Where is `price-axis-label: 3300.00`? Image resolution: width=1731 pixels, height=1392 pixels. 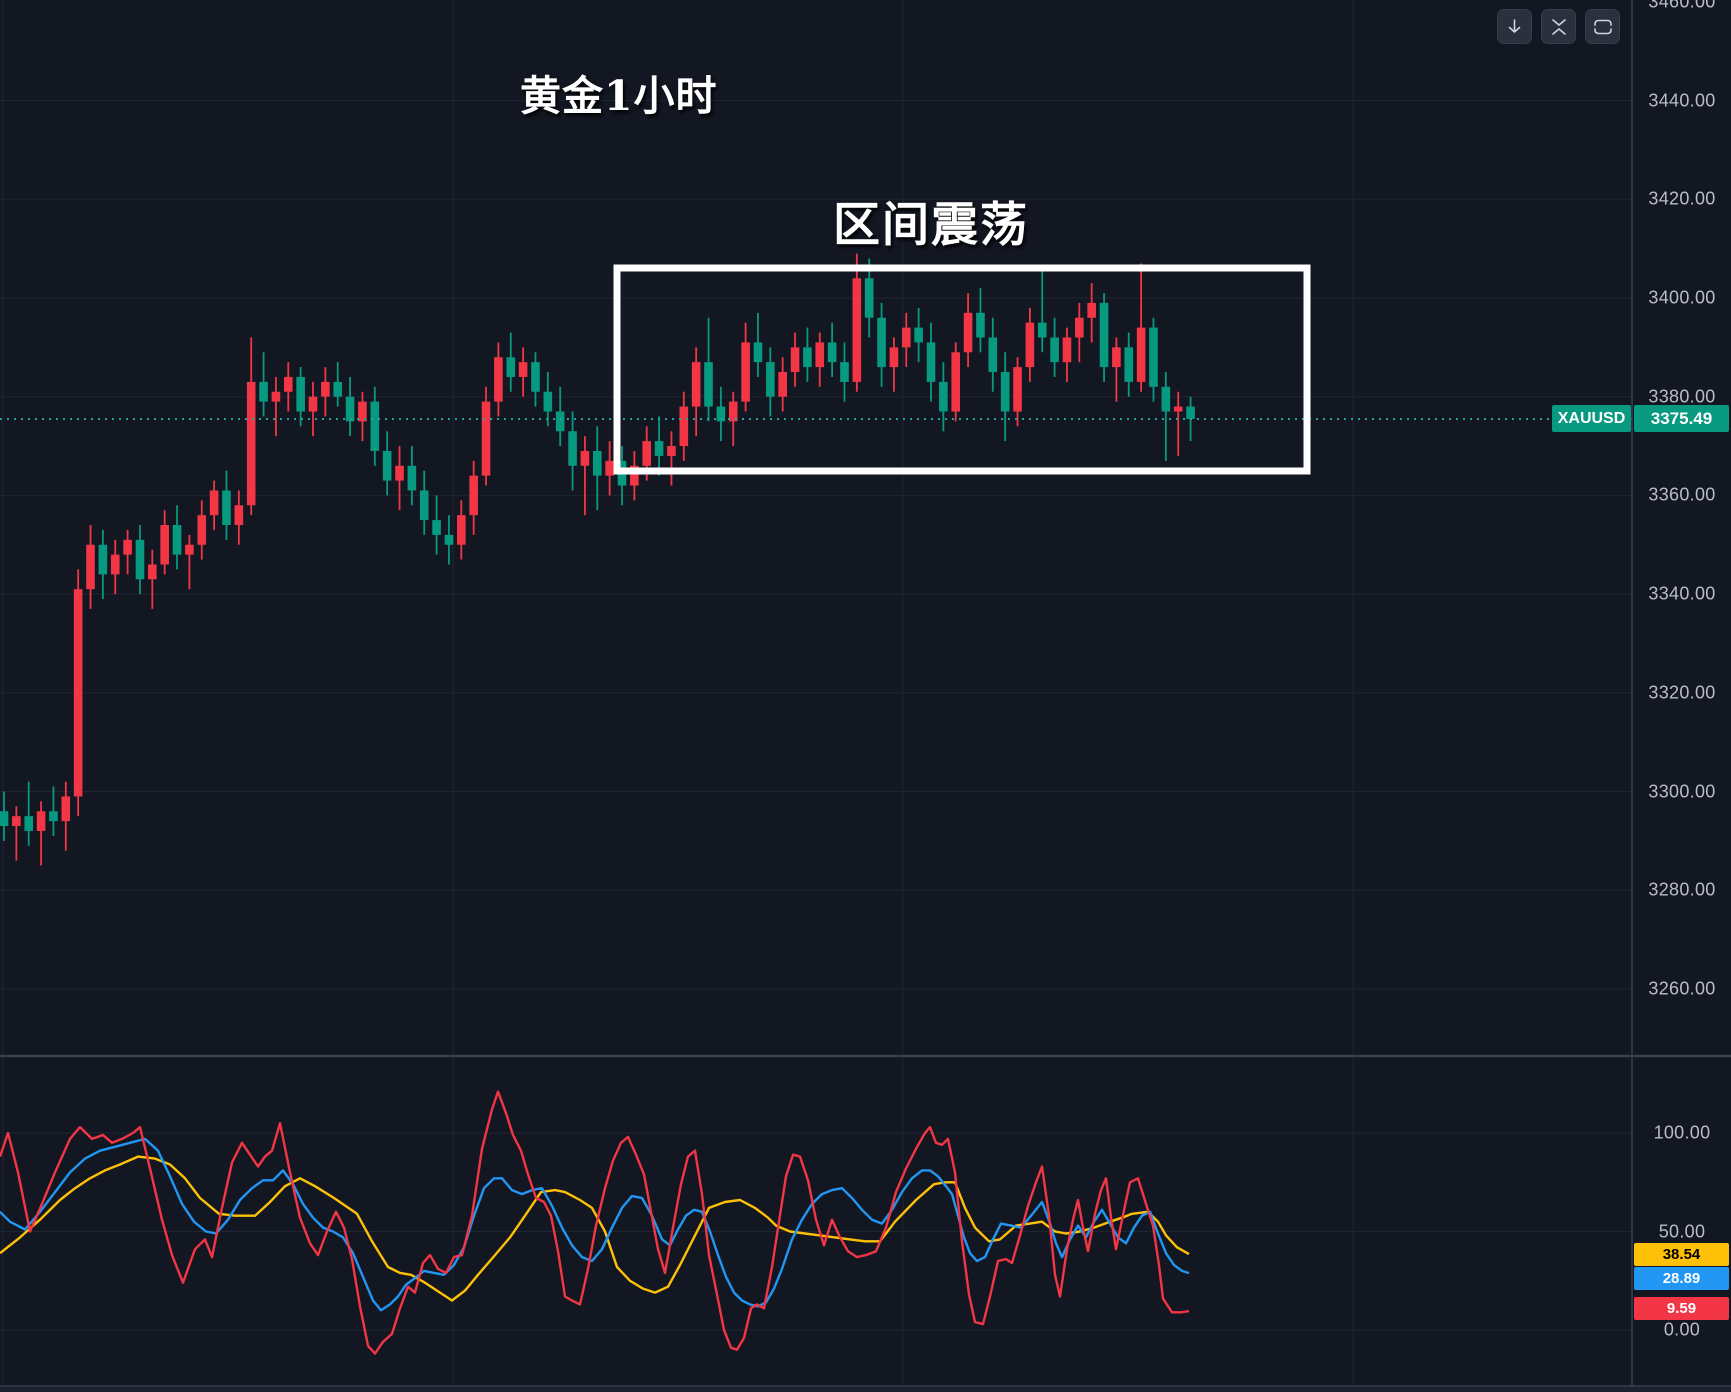
price-axis-label: 3300.00 is located at coordinates (1682, 791).